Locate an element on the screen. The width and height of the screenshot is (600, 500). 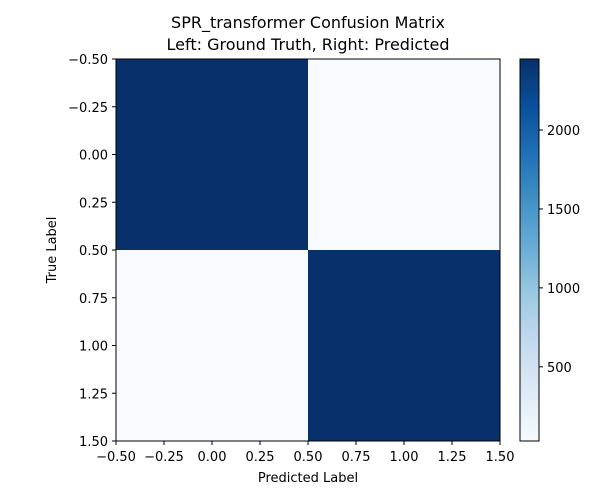
x-tick-label: −0.25 is located at coordinates (164, 457).